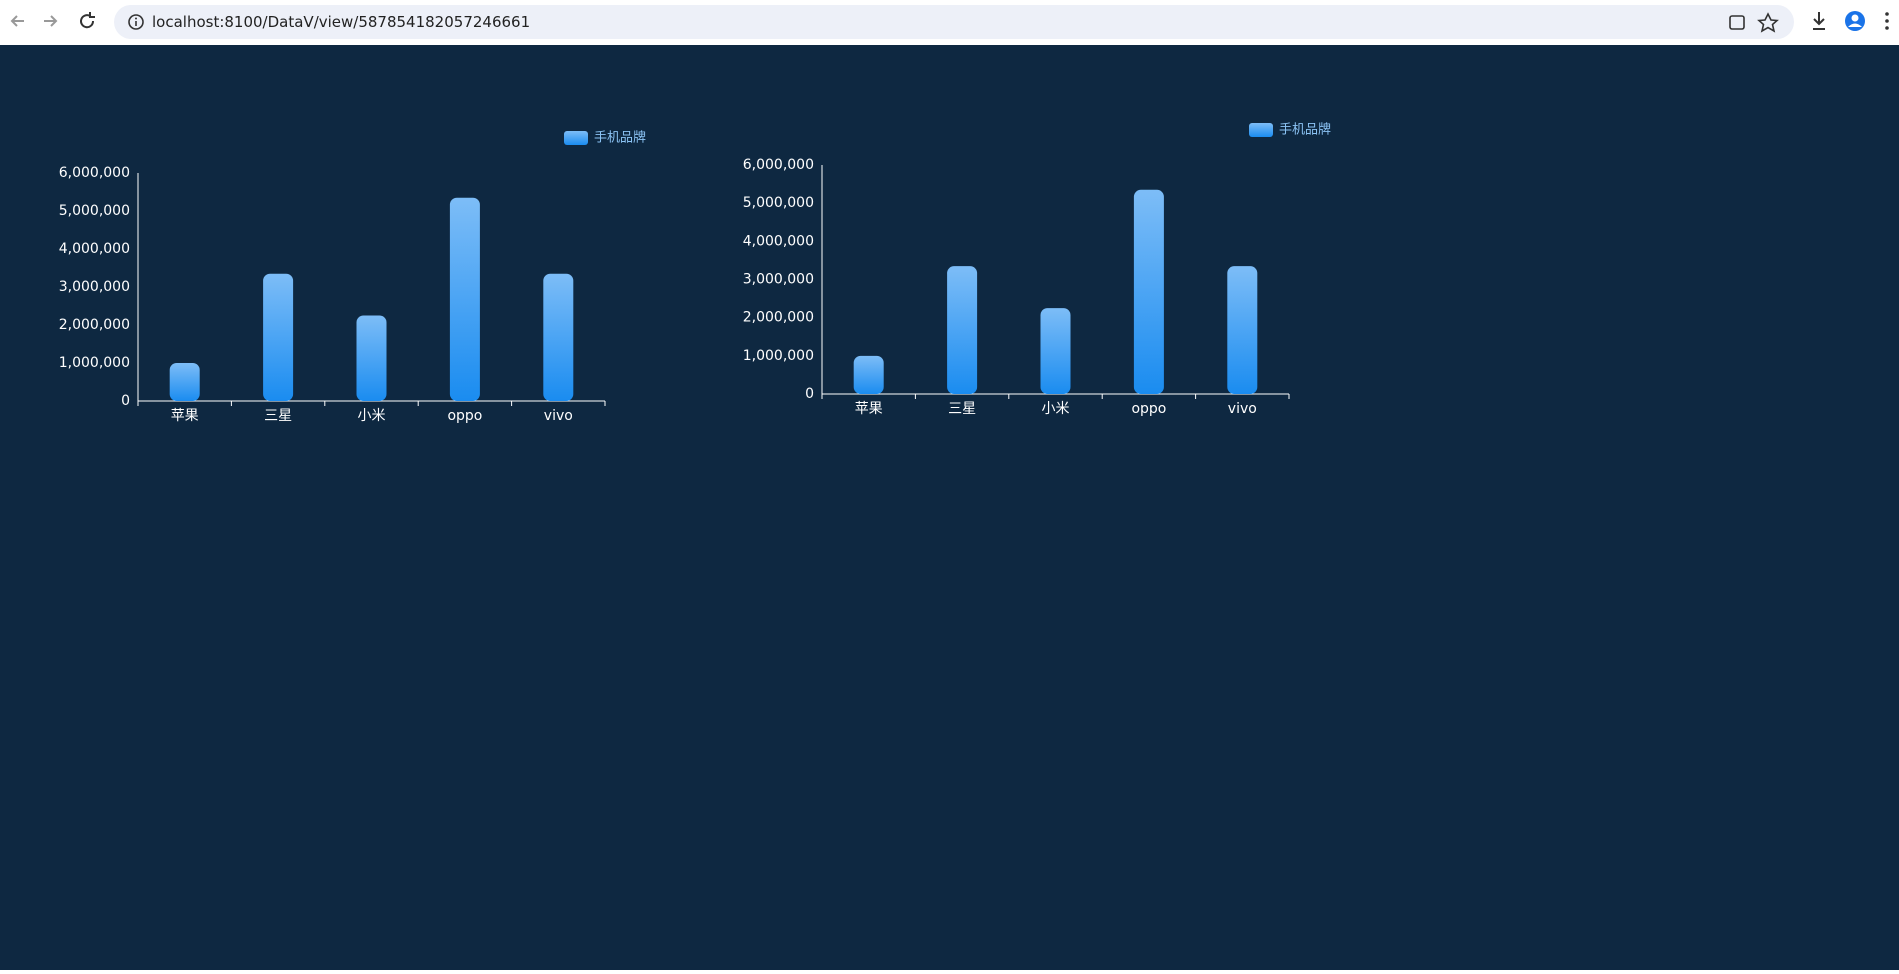 This screenshot has width=1899, height=974. What do you see at coordinates (1768, 22) in the screenshot?
I see `bookmark-icon` at bounding box center [1768, 22].